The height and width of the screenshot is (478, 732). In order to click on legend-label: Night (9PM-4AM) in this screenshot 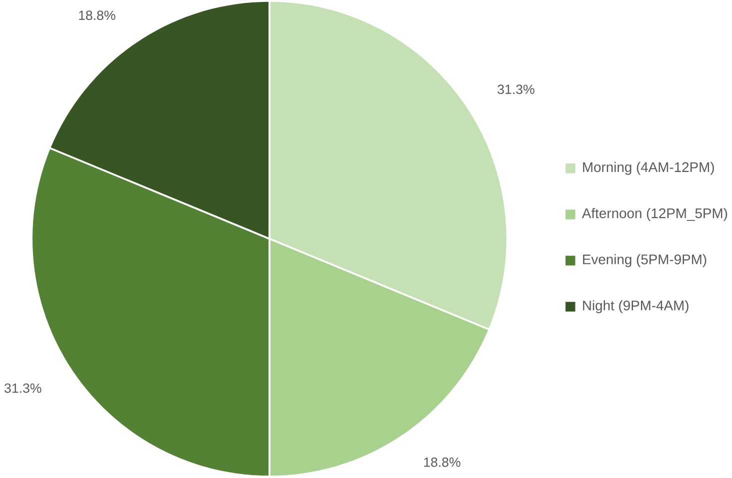, I will do `click(635, 307)`.